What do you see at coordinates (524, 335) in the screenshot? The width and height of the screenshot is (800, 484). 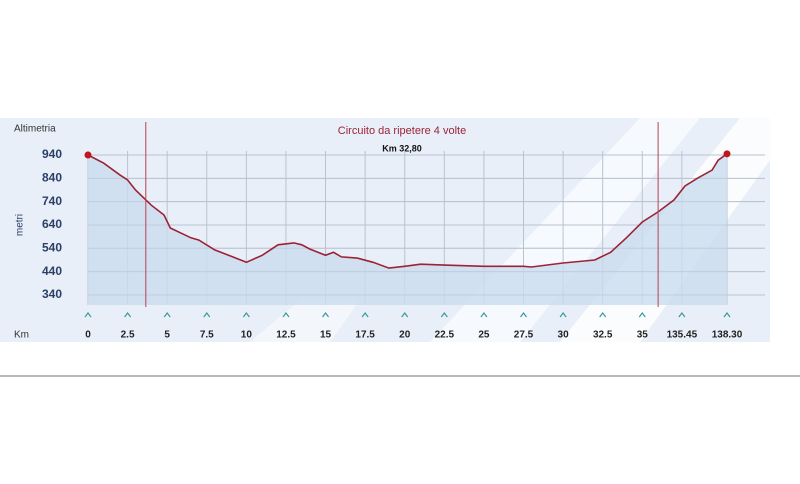 I see `x-tick-label: 27.5` at bounding box center [524, 335].